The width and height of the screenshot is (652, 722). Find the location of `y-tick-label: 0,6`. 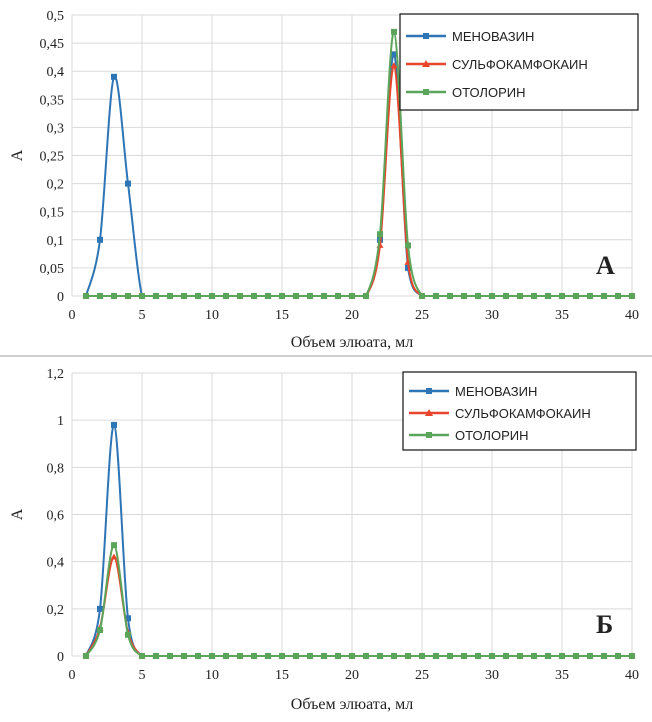

y-tick-label: 0,6 is located at coordinates (56, 516).